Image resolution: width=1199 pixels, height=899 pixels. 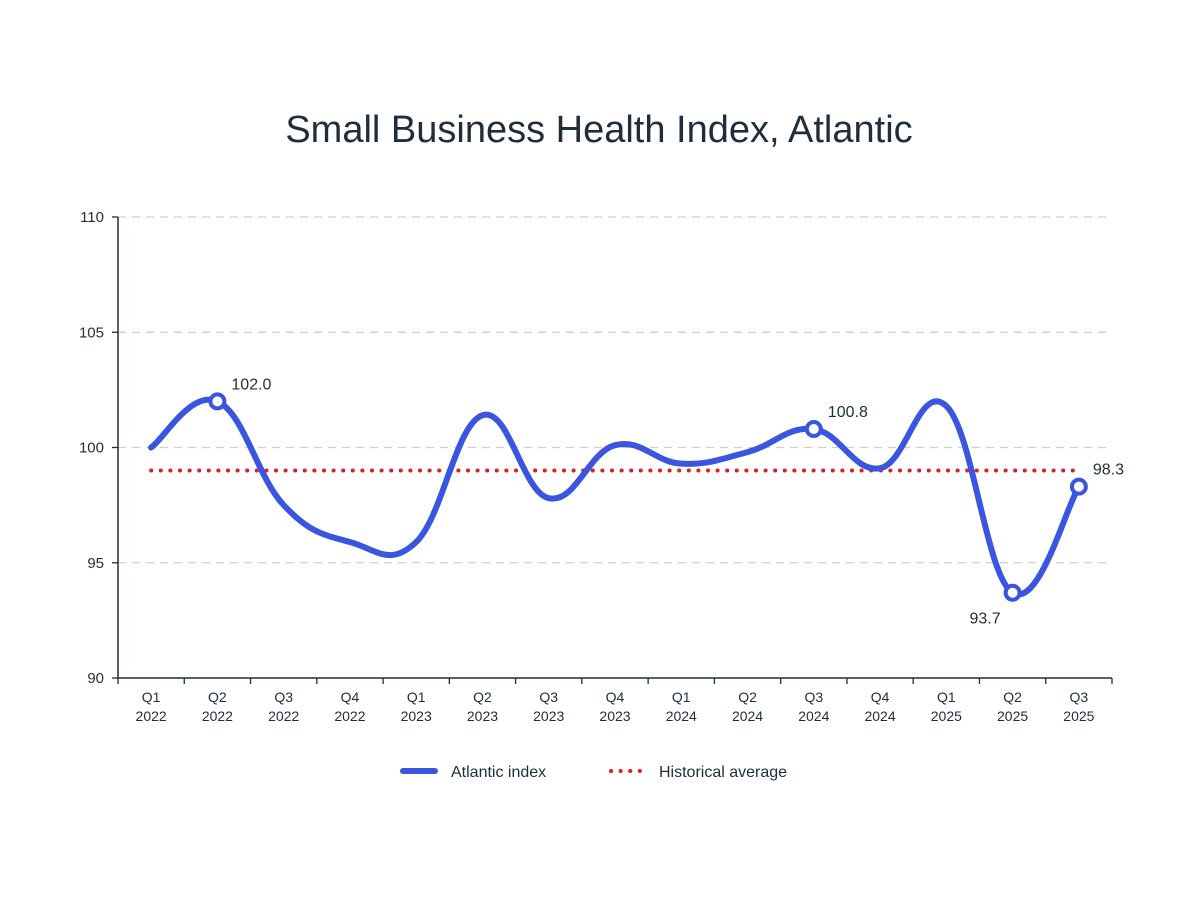 I want to click on y-tick-label: 110, so click(x=92, y=217).